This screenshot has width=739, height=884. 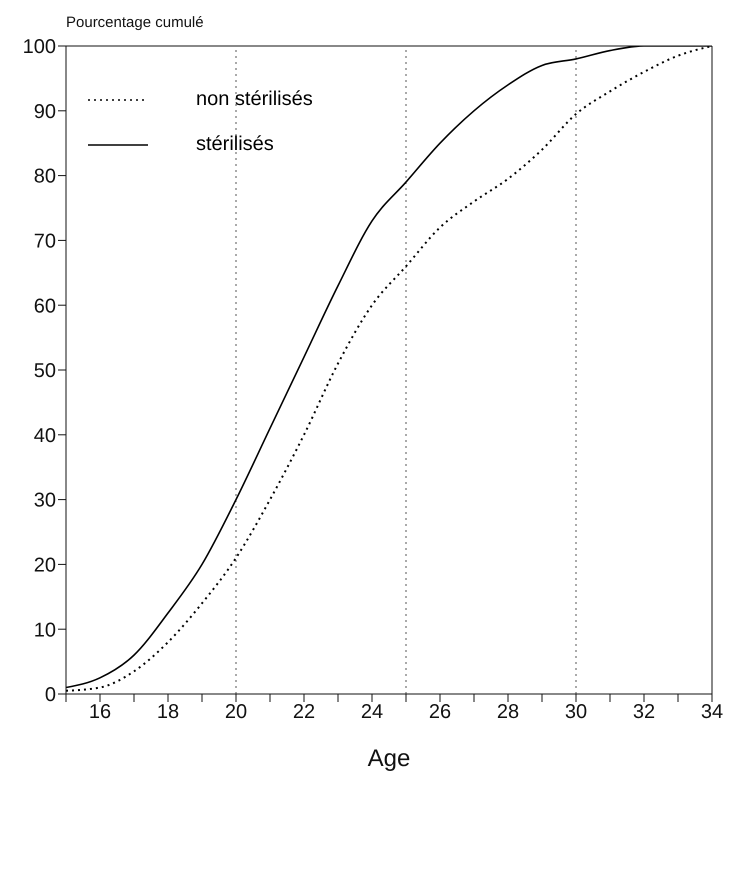 I want to click on legend-label: stérilisés, so click(x=235, y=144).